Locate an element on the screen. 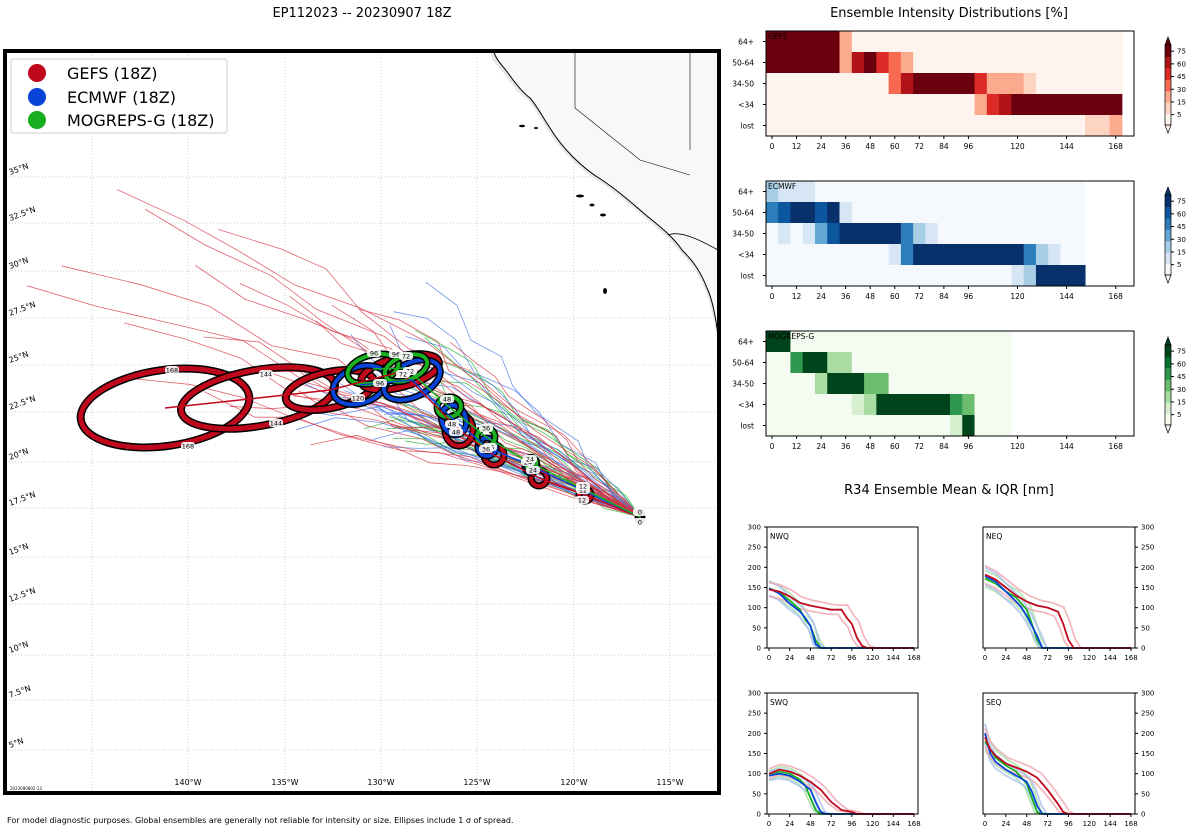 The image size is (1200, 840). r34-panel-seq: SEQ 0 50 100 150 200 250 300 0 24 48 72 96 120 144 168 is located at coordinates (1068, 759).